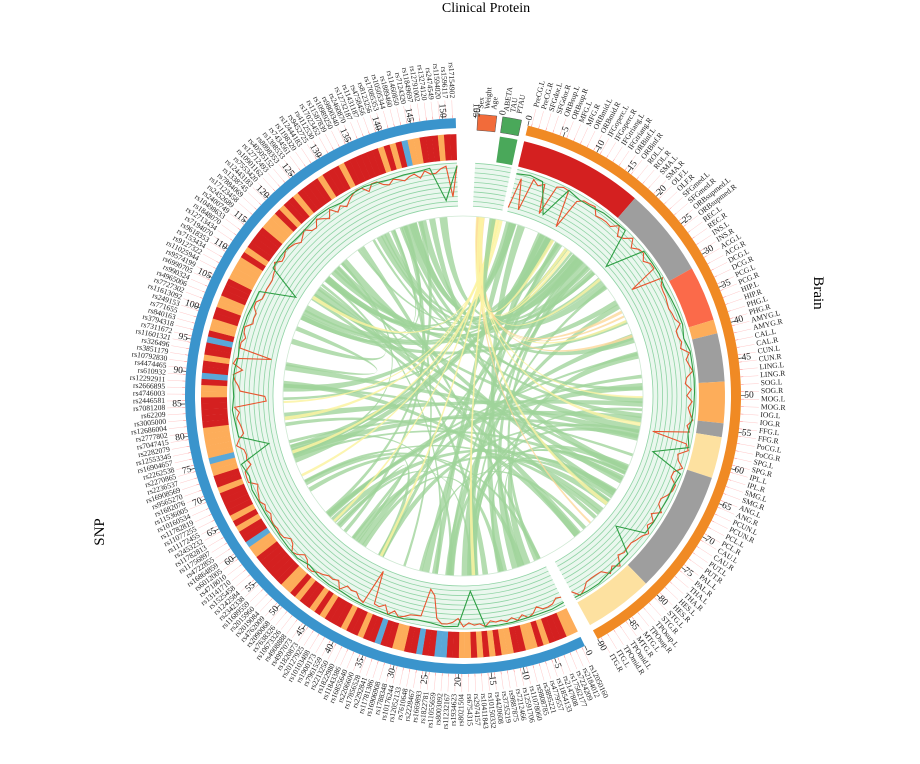  I want to click on snp-item-label: rs3005000, so click(150, 423).